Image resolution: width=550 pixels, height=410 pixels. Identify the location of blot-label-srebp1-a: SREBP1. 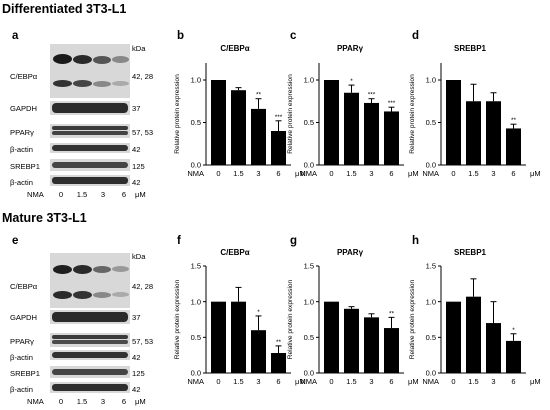
(25, 166).